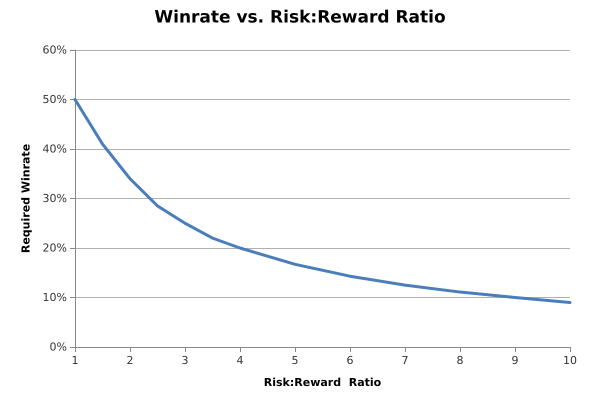 The width and height of the screenshot is (600, 401). What do you see at coordinates (58, 347) in the screenshot?
I see `y-tick-label: 0%` at bounding box center [58, 347].